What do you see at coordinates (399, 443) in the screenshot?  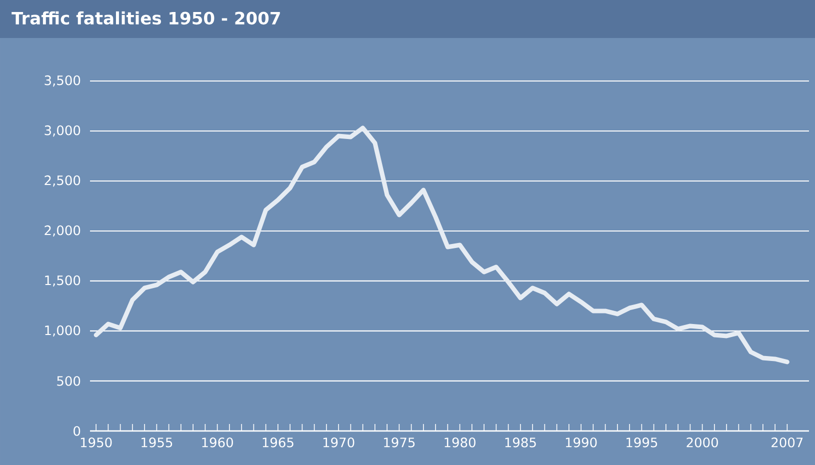 I see `x-tick-label: 1975` at bounding box center [399, 443].